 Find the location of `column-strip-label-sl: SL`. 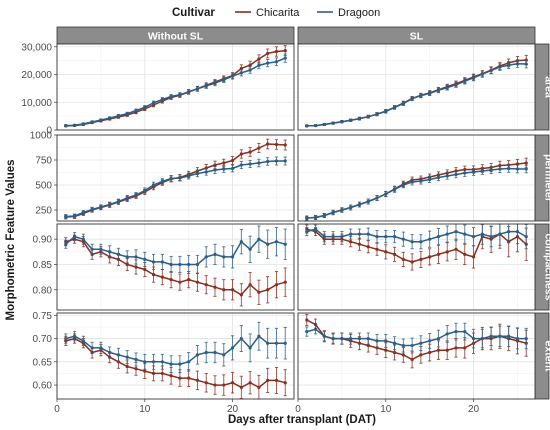

column-strip-label-sl: SL is located at coordinates (417, 37).